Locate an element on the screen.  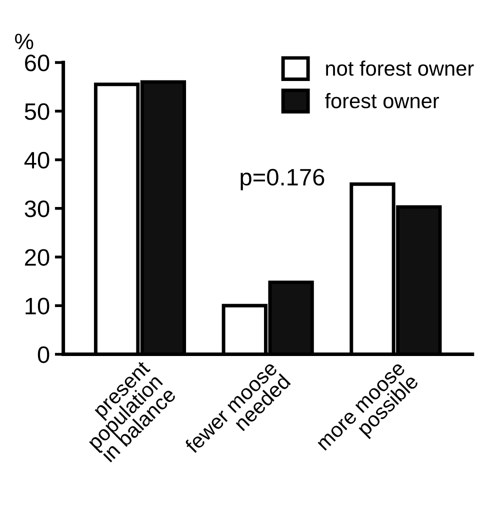
annotation: p=0.176 is located at coordinates (282, 179).